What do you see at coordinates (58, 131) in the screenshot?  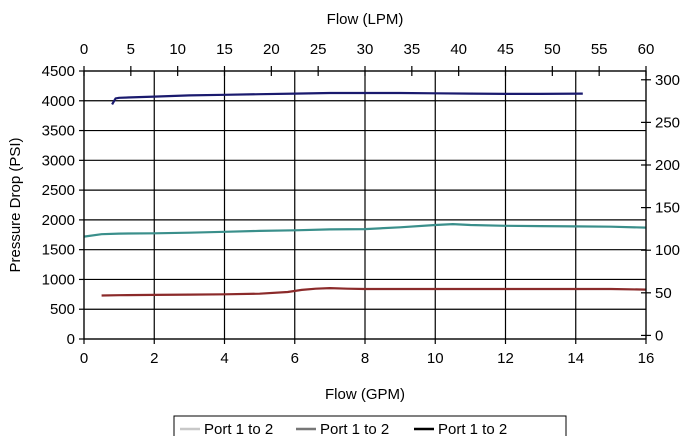 I see `y-left-tick-label: 3500` at bounding box center [58, 131].